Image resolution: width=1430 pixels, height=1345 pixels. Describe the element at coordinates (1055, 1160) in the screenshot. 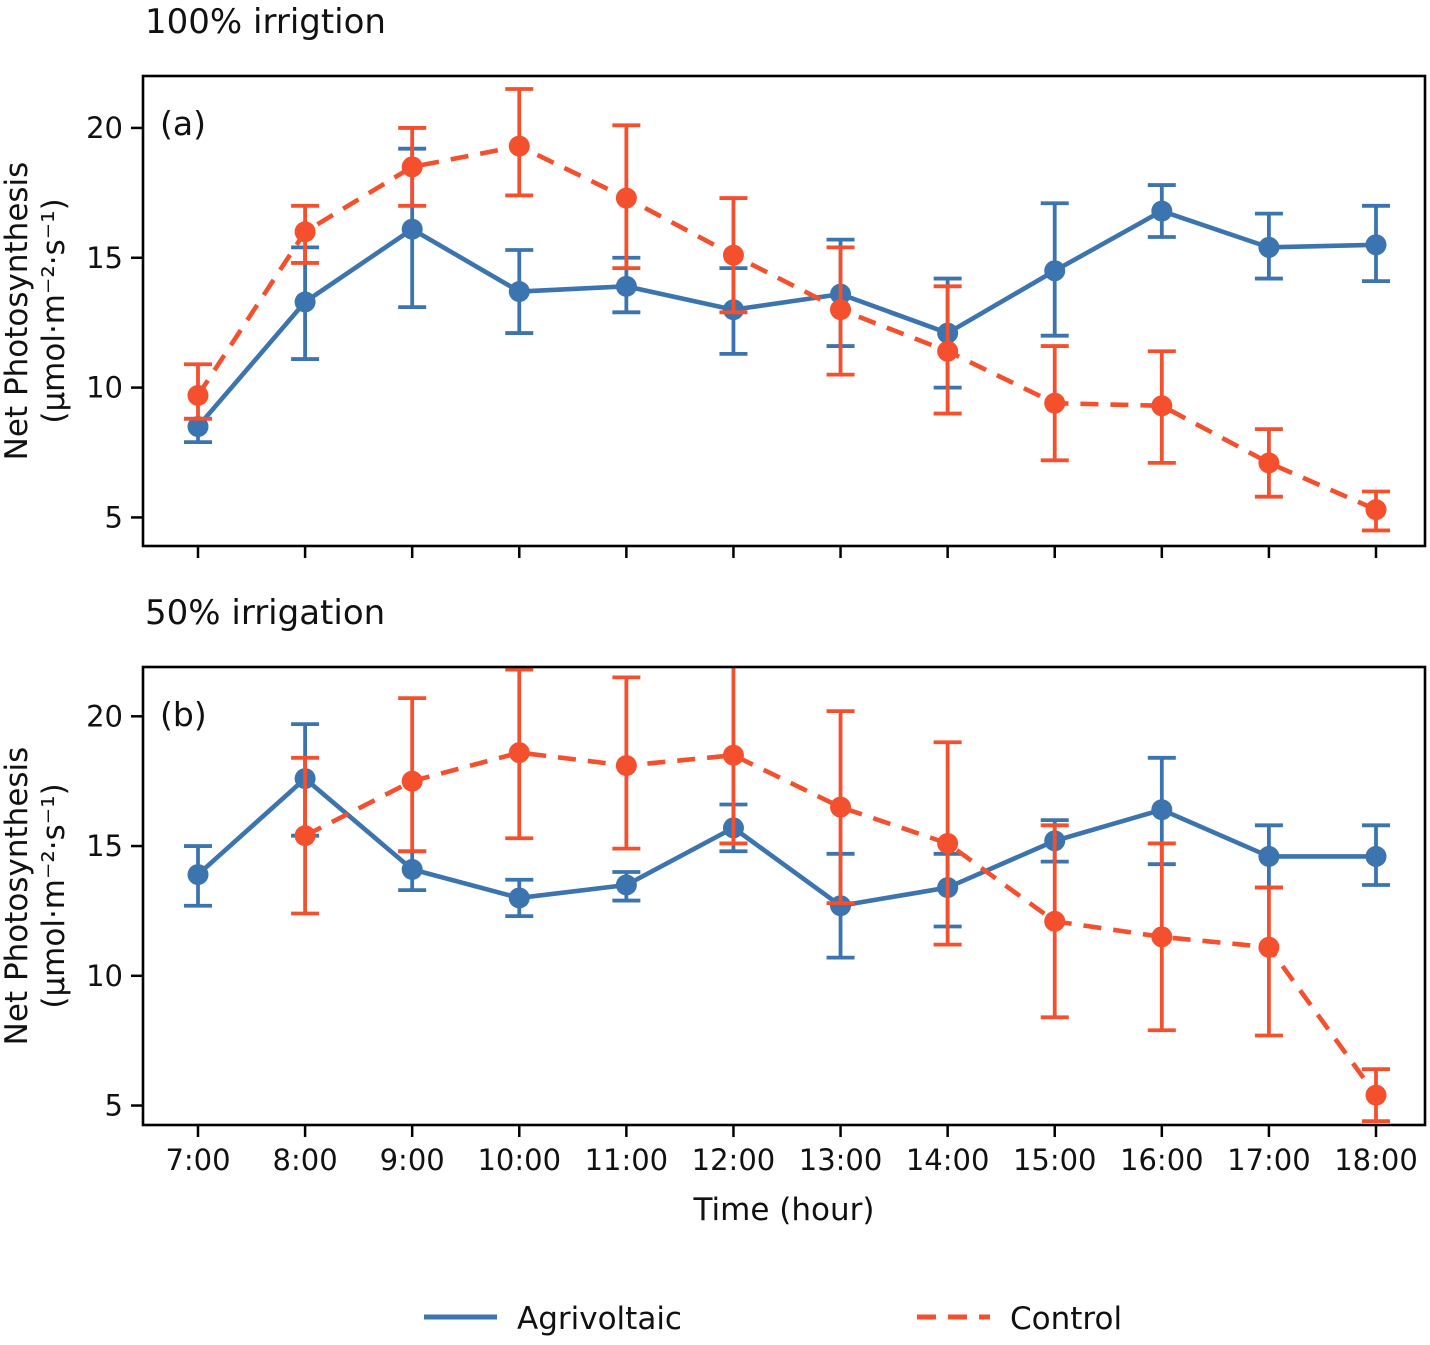

I see `x-tick-label: 15:00` at that location.